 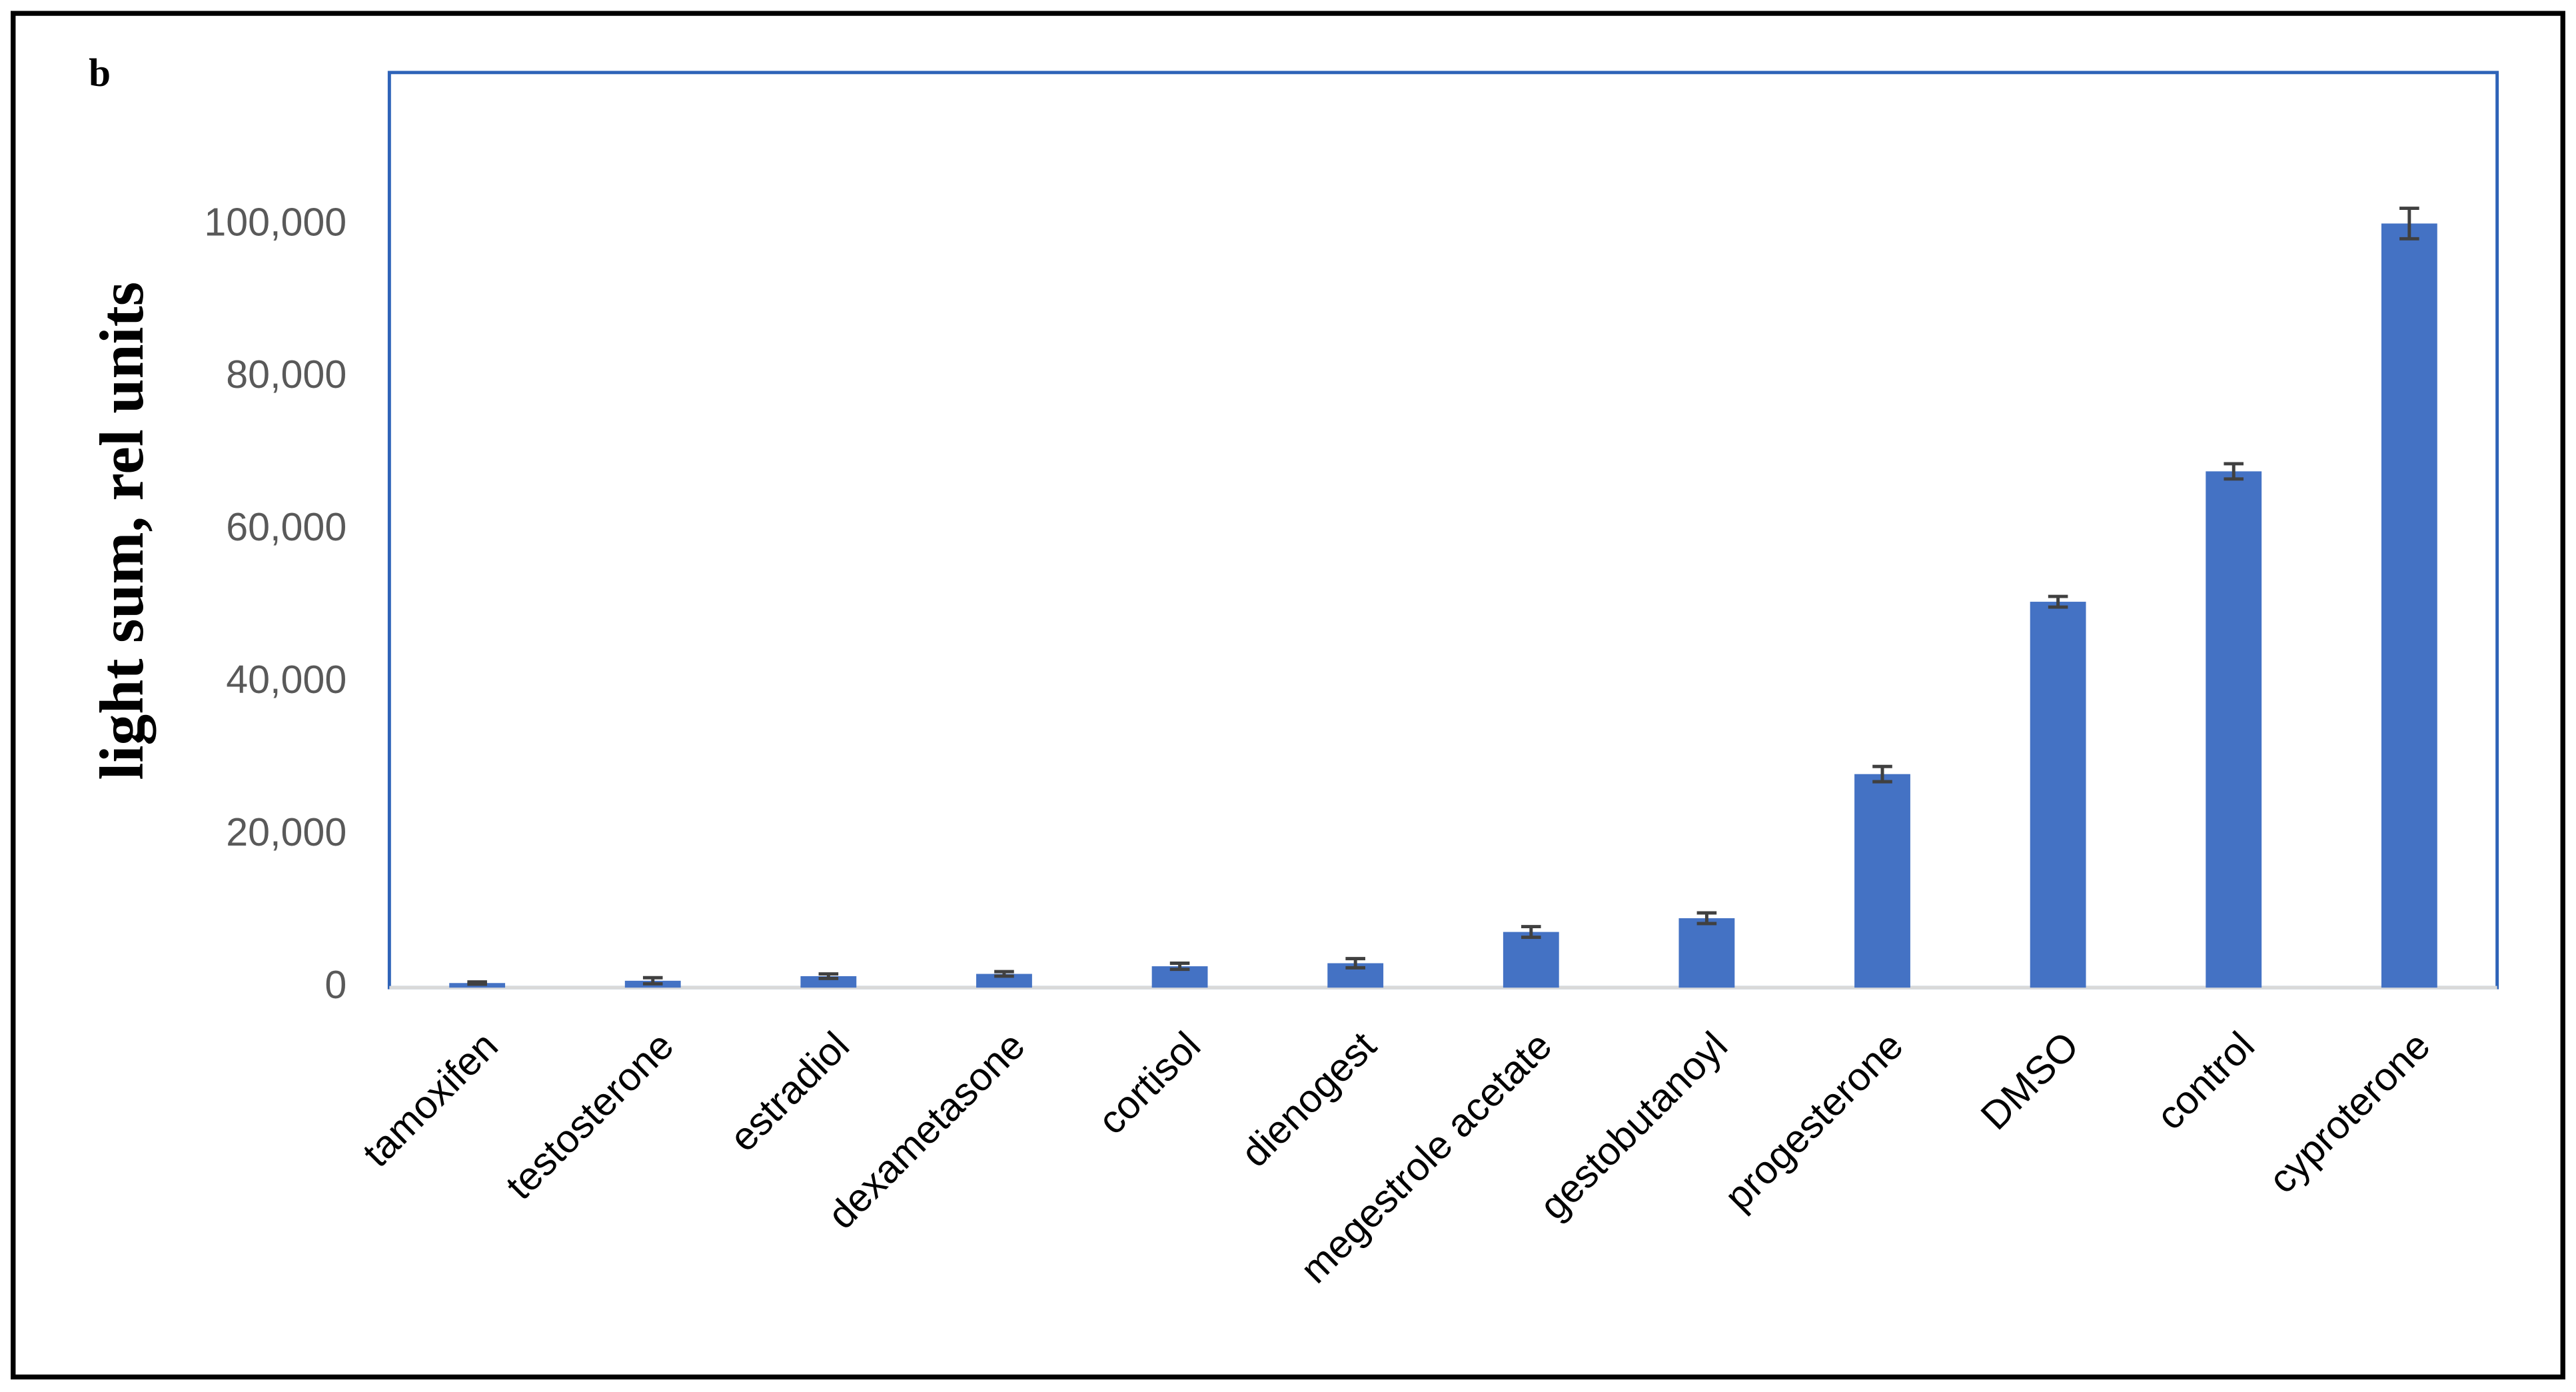 What do you see at coordinates (286, 526) in the screenshot?
I see `y-tick-label: 60,000` at bounding box center [286, 526].